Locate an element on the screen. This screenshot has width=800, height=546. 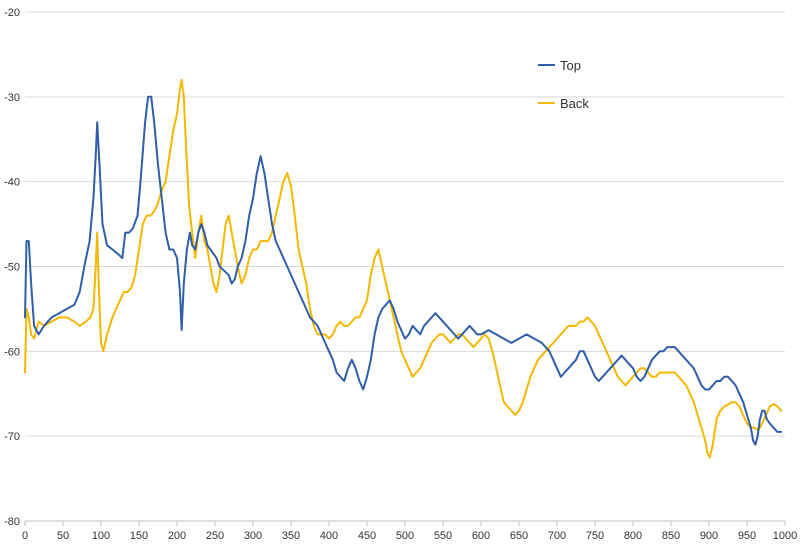
x-tick-label: 500 is located at coordinates (405, 536).